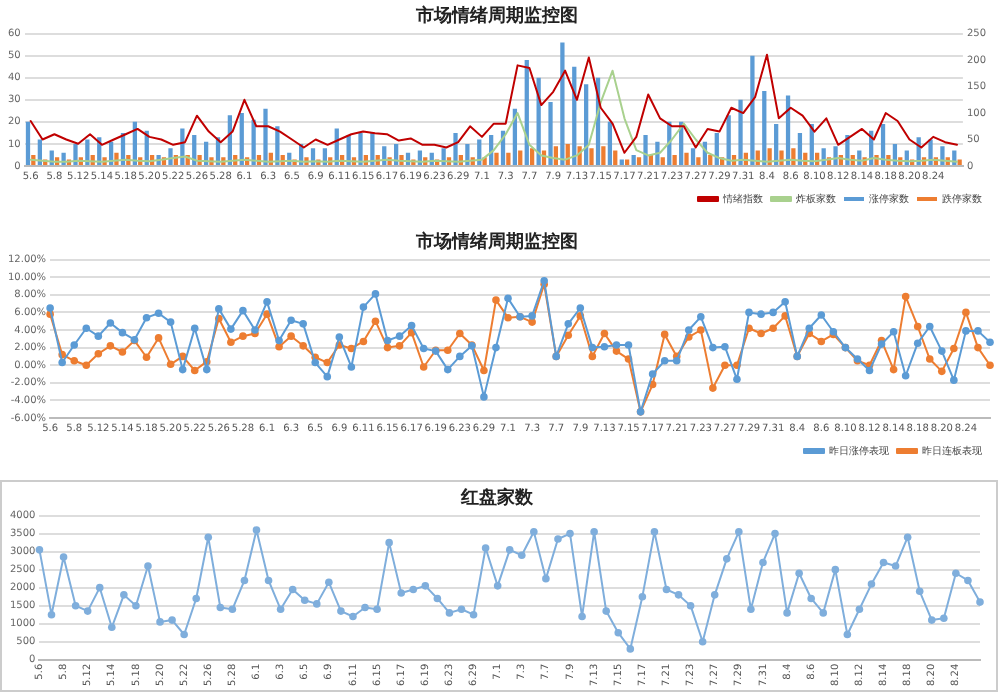  Describe the element at coordinates (497, 498) in the screenshot. I see `chart-title: 红盘家数` at that location.